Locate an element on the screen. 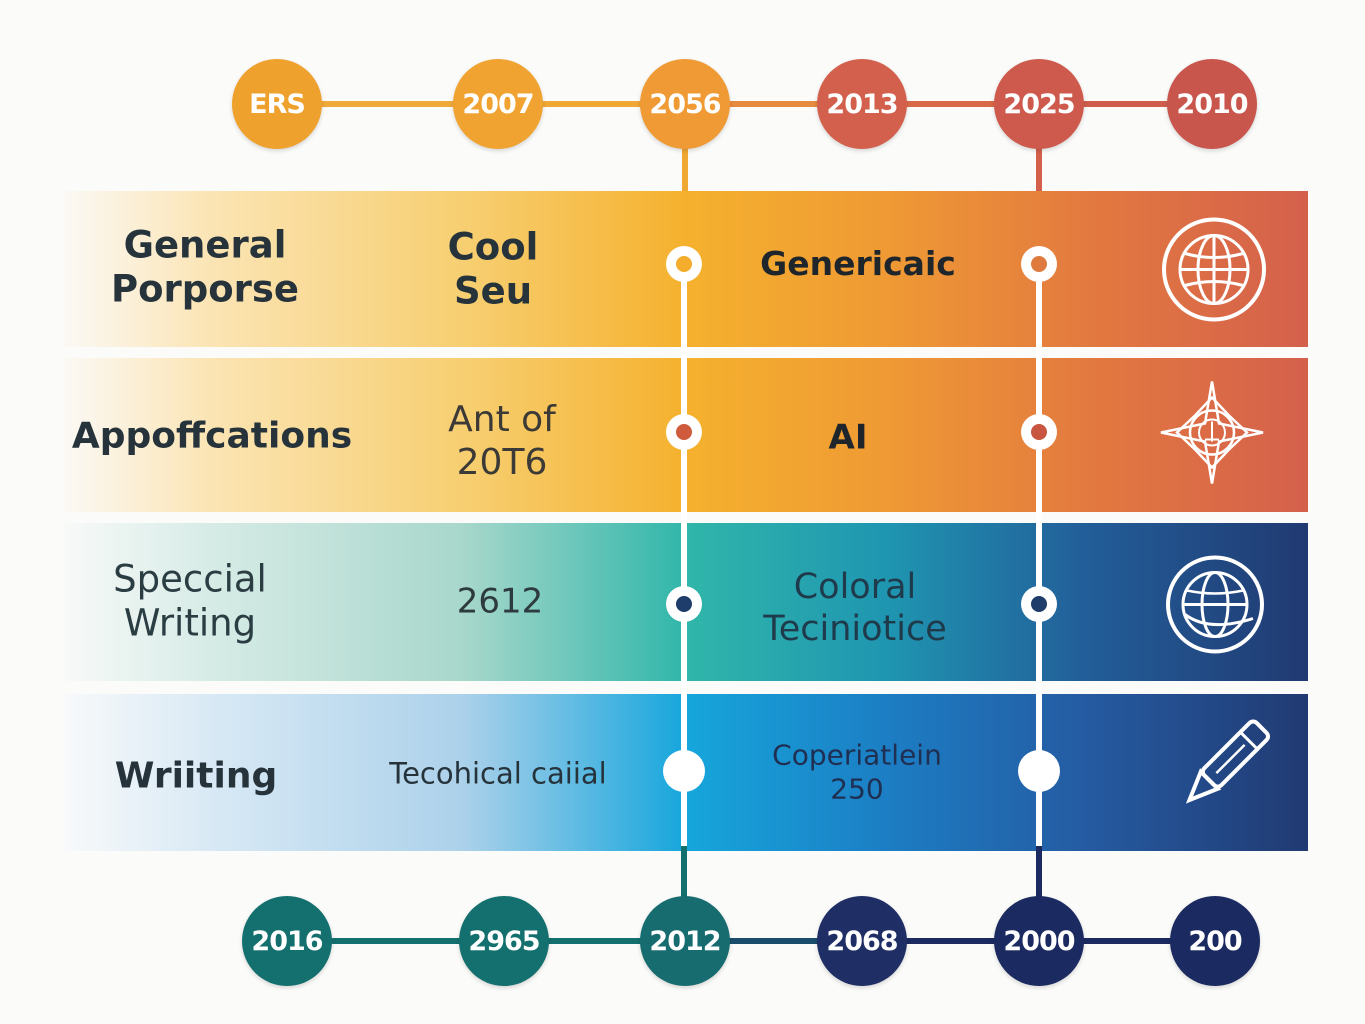  row-3-marker-left is located at coordinates (684, 604).